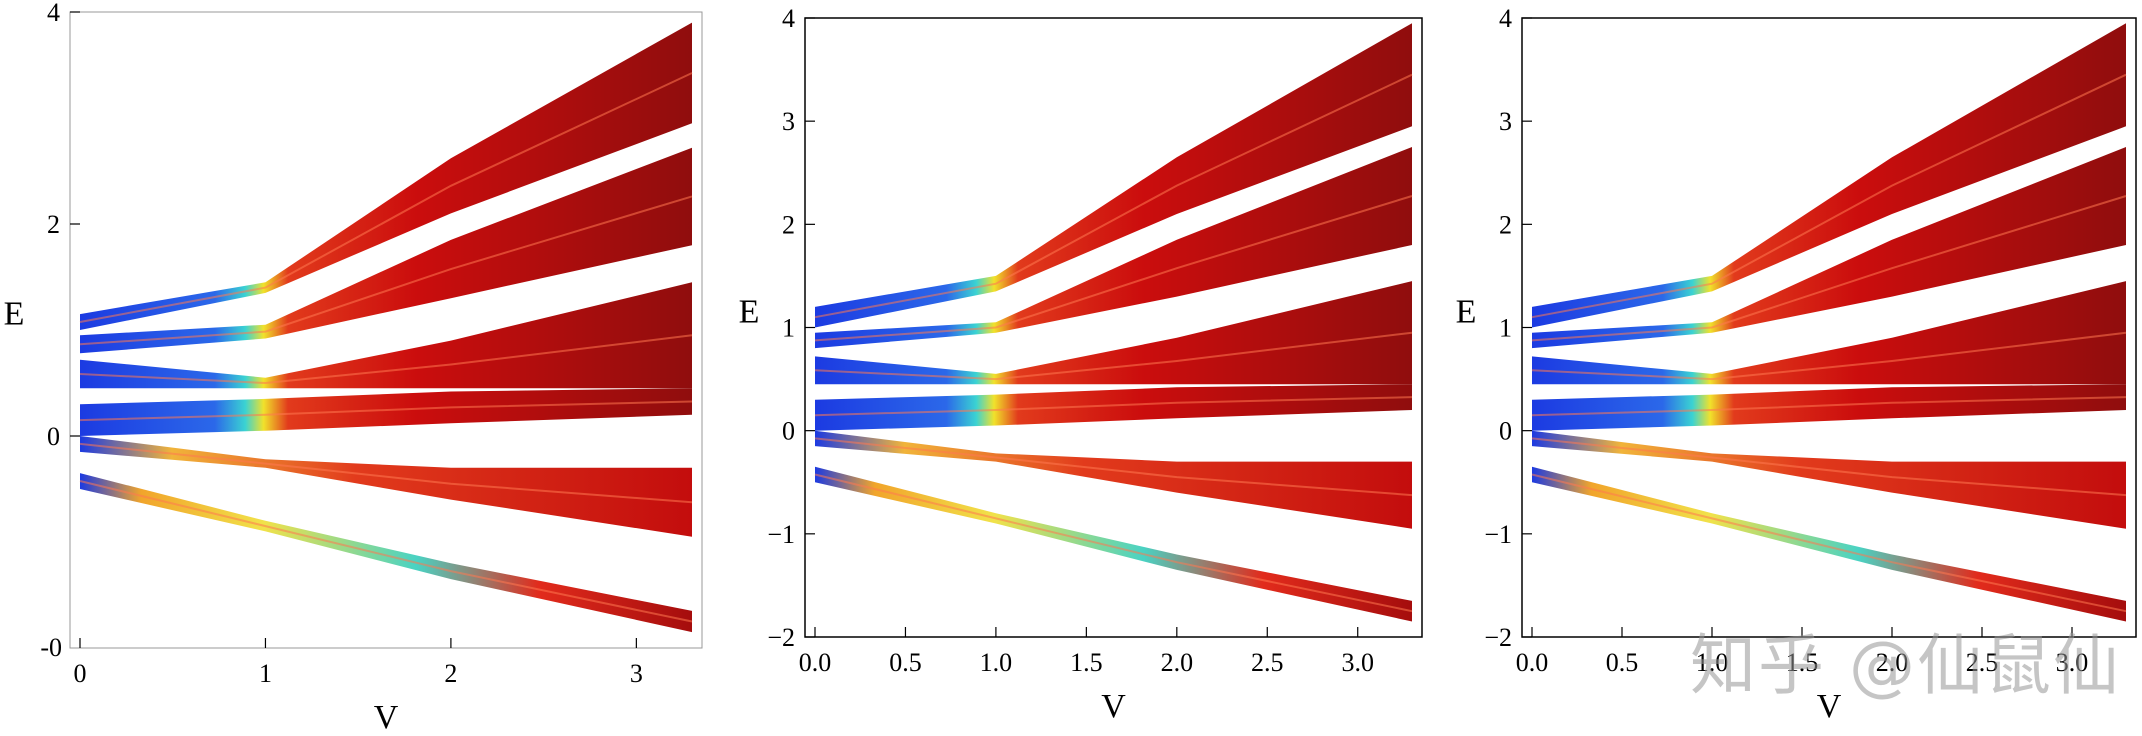  Describe the element at coordinates (265, 673) in the screenshot. I see `x-tick-label: 1` at that location.